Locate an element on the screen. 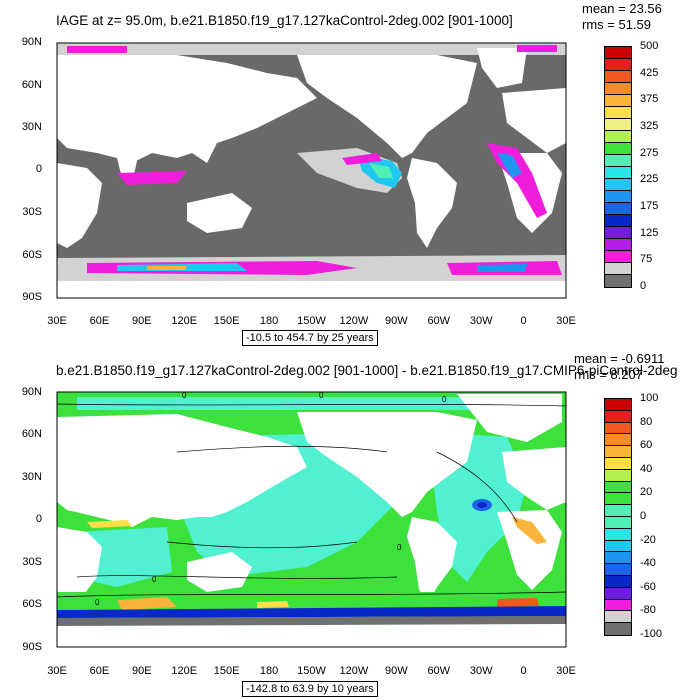 This screenshot has width=700, height=700. panel1-greenland is located at coordinates (502, 68).